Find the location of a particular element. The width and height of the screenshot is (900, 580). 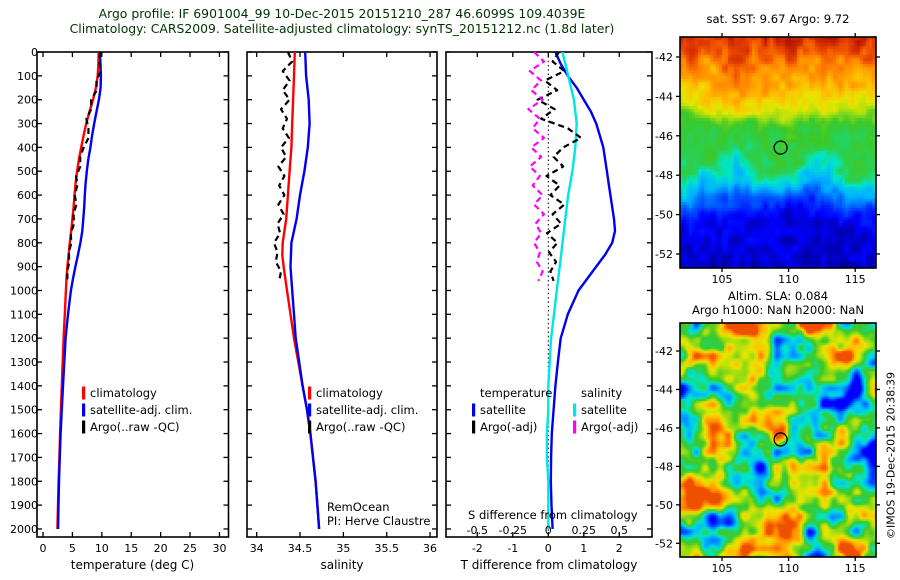

s-tick-label: 0.25 is located at coordinates (584, 530).